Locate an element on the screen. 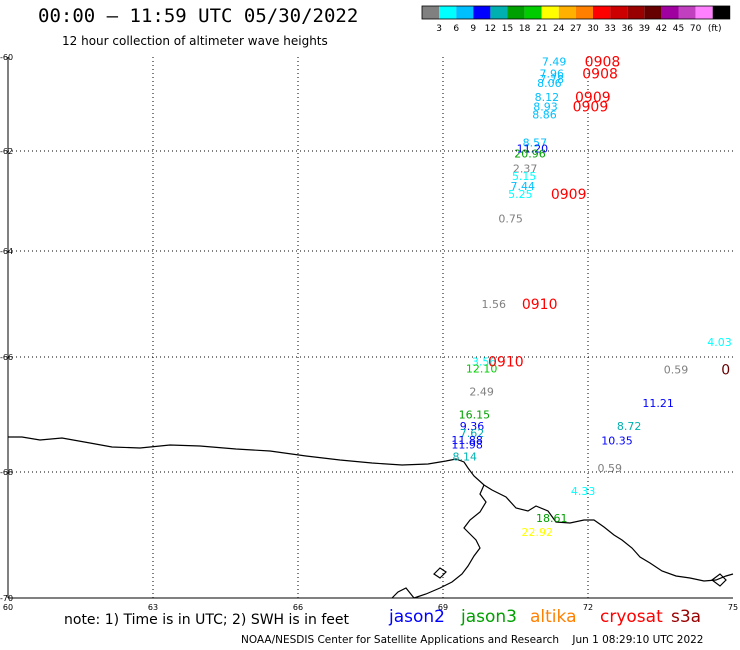  wave-height-colorbar: 3 6 9 12 15 18 21 24 27 30 33 36 39 42 45 70 (ft) is located at coordinates (576, 19).